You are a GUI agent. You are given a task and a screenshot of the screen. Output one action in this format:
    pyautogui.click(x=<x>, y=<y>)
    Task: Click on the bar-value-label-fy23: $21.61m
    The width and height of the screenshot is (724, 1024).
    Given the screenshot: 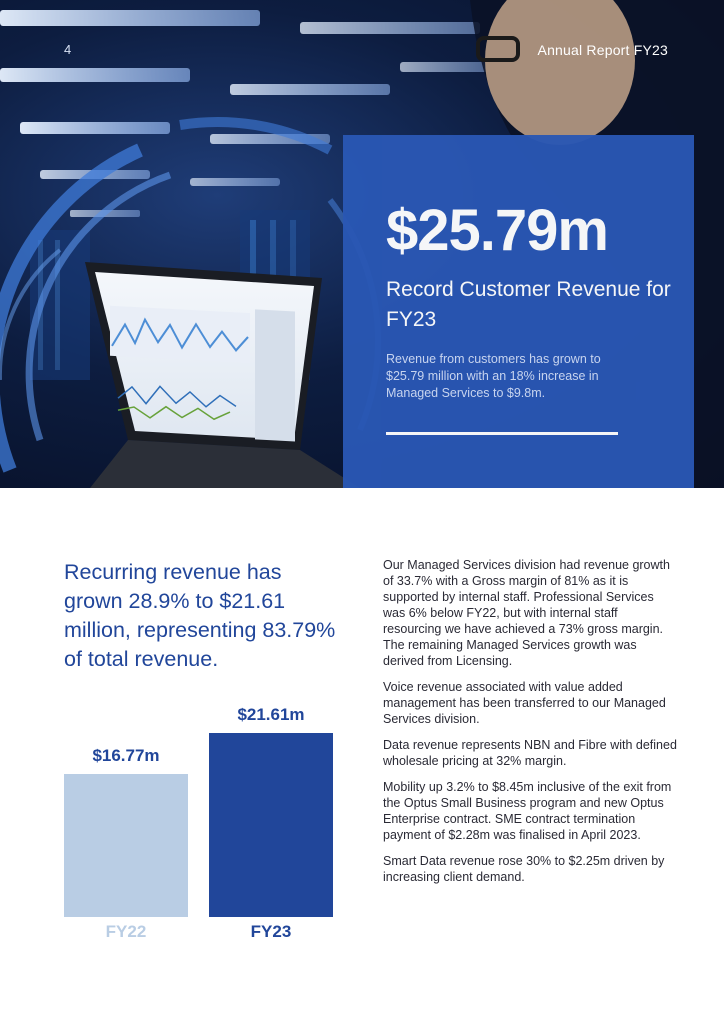 What is the action you would take?
    pyautogui.click(x=271, y=714)
    